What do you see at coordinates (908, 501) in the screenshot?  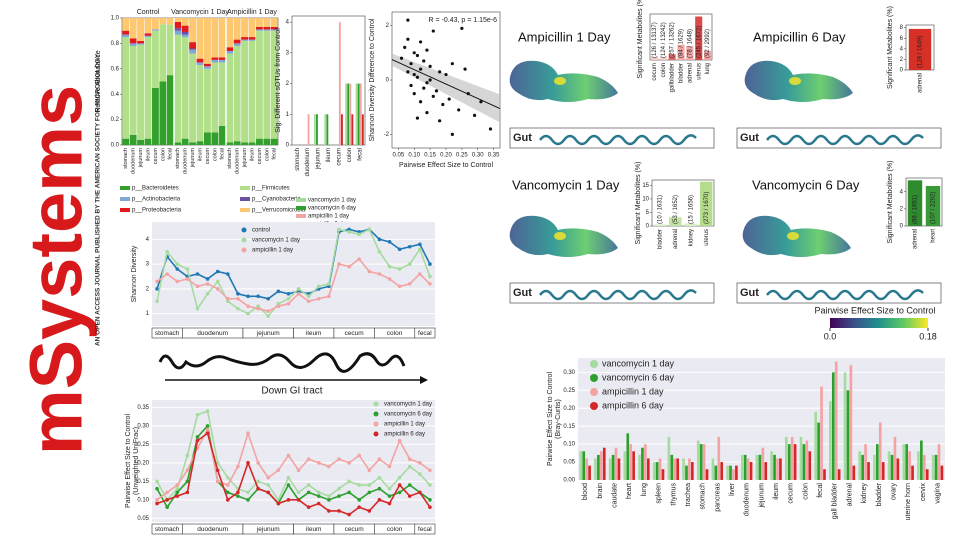 I see `x-tick-label: uterine horn` at bounding box center [908, 501].